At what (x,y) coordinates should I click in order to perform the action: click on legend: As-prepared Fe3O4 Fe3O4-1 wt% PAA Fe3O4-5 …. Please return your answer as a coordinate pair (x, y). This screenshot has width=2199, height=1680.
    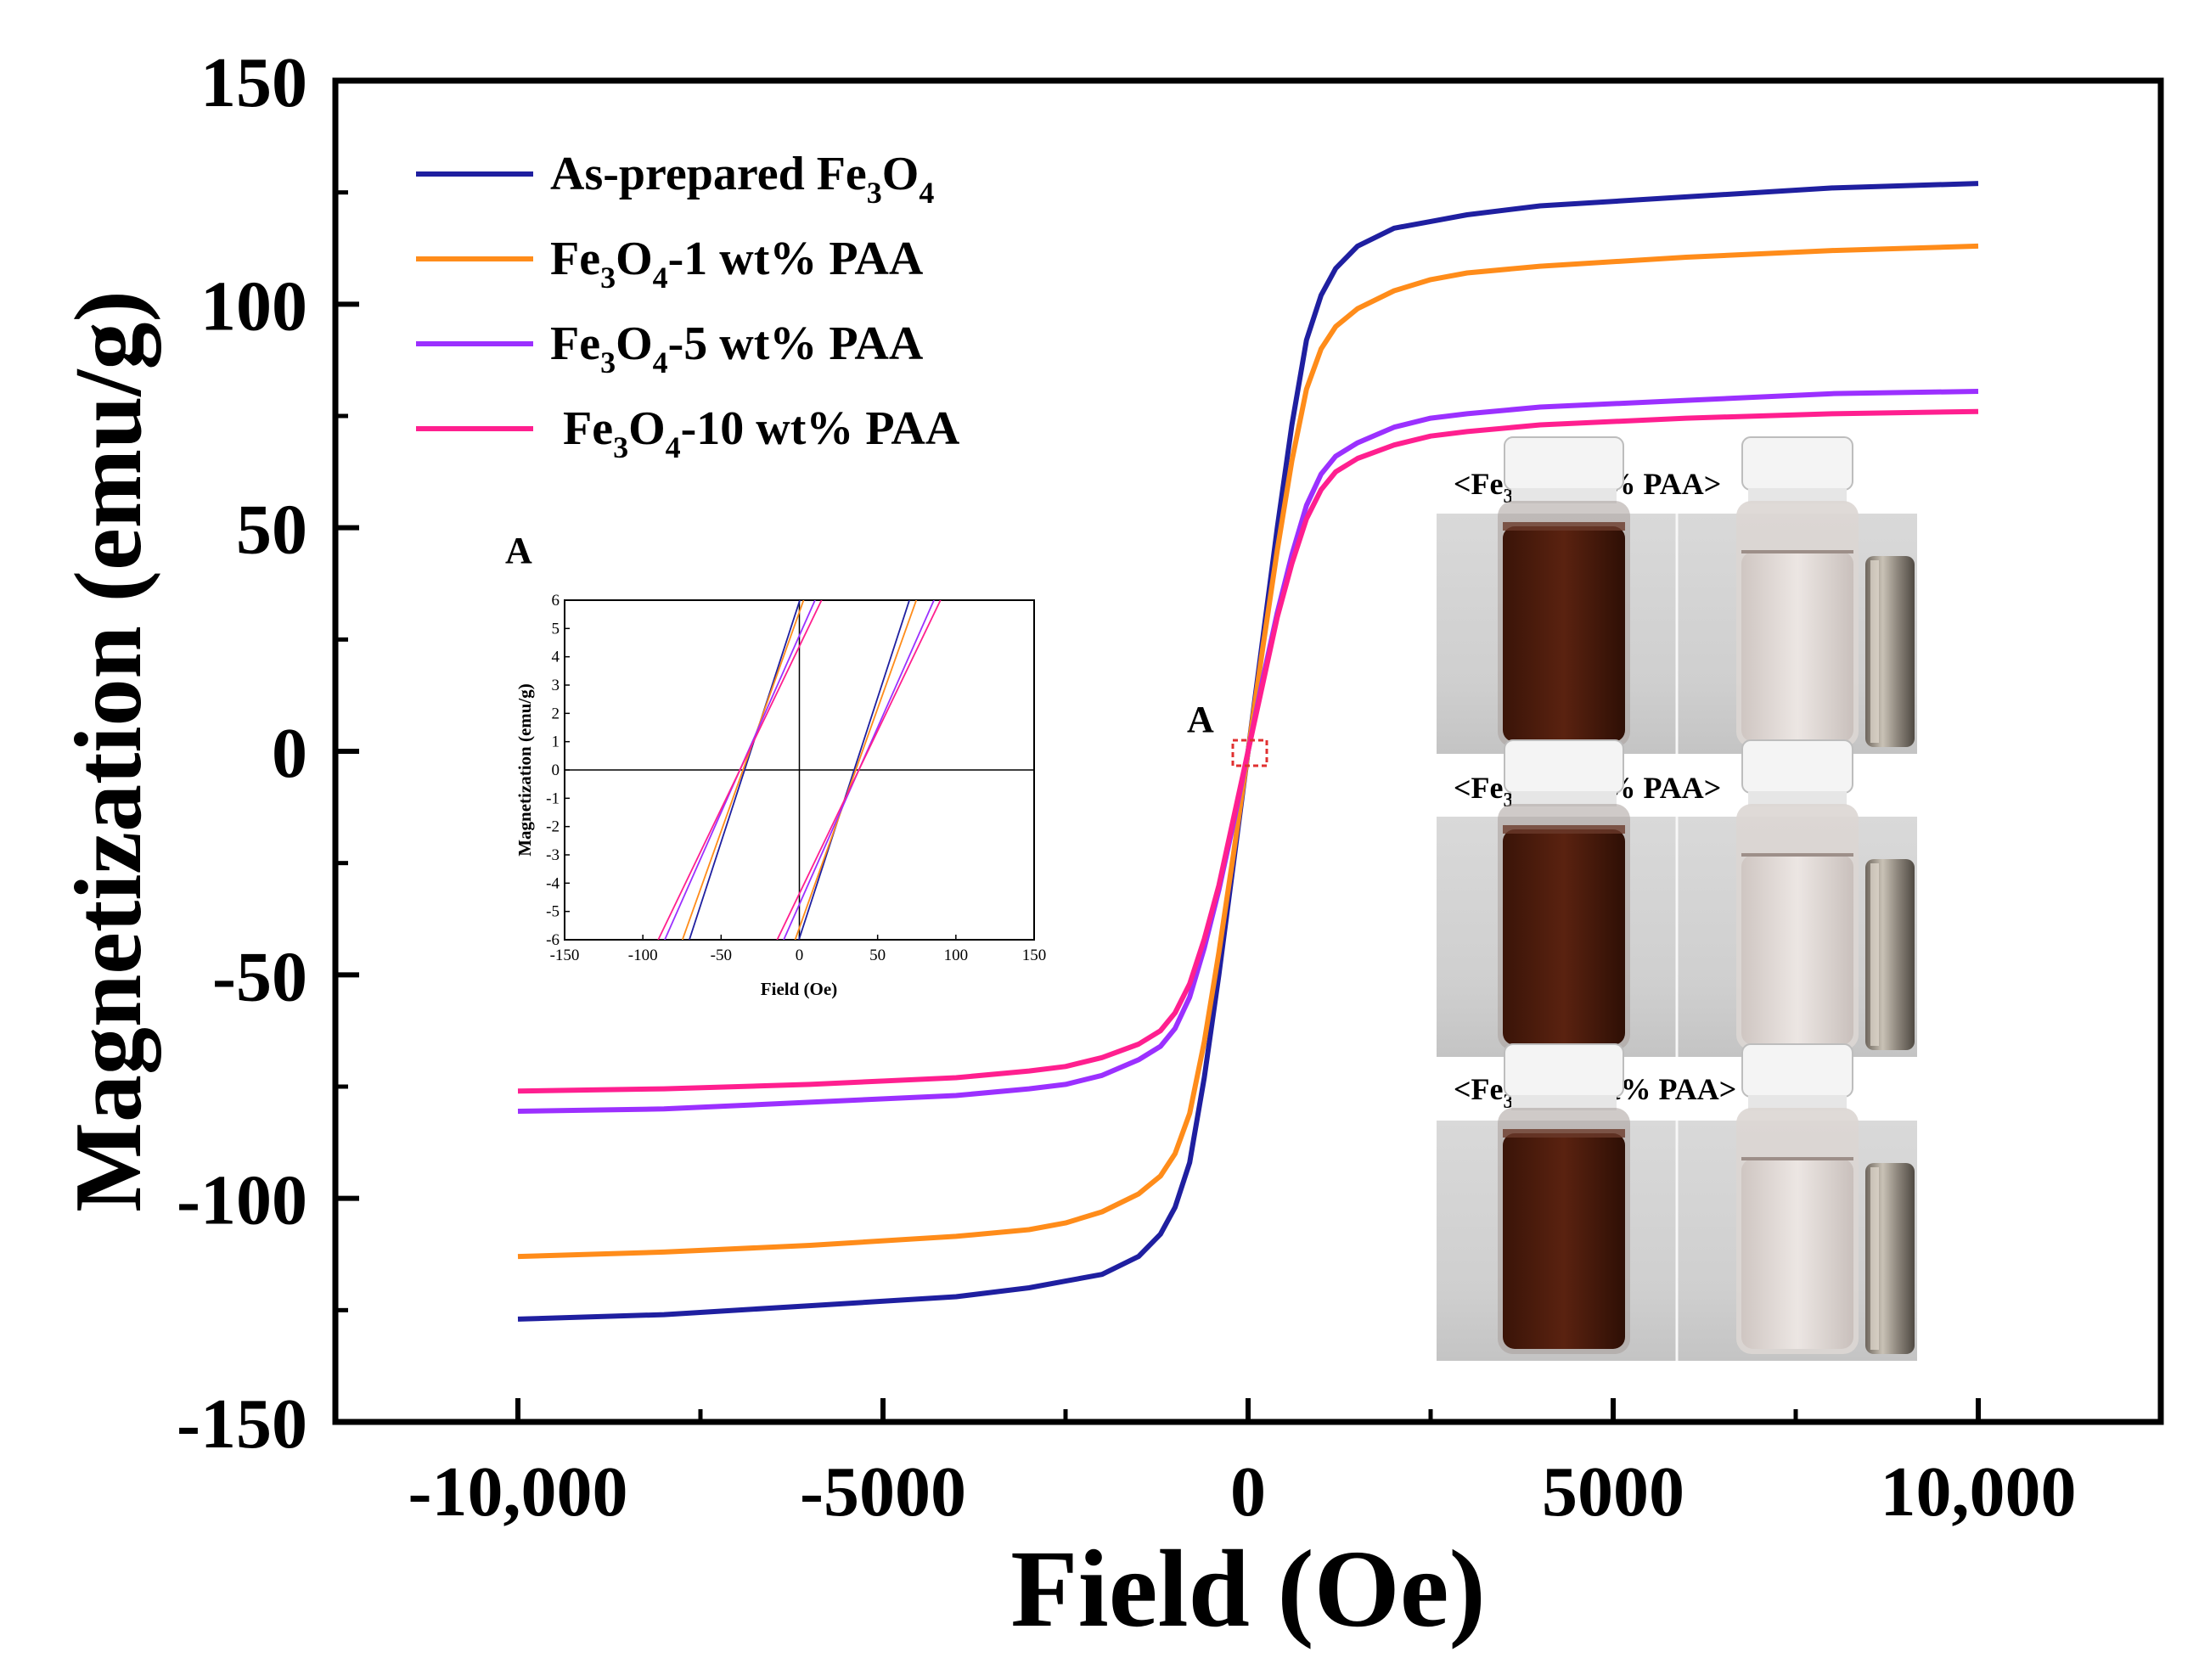
    Looking at the image, I should click on (688, 306).